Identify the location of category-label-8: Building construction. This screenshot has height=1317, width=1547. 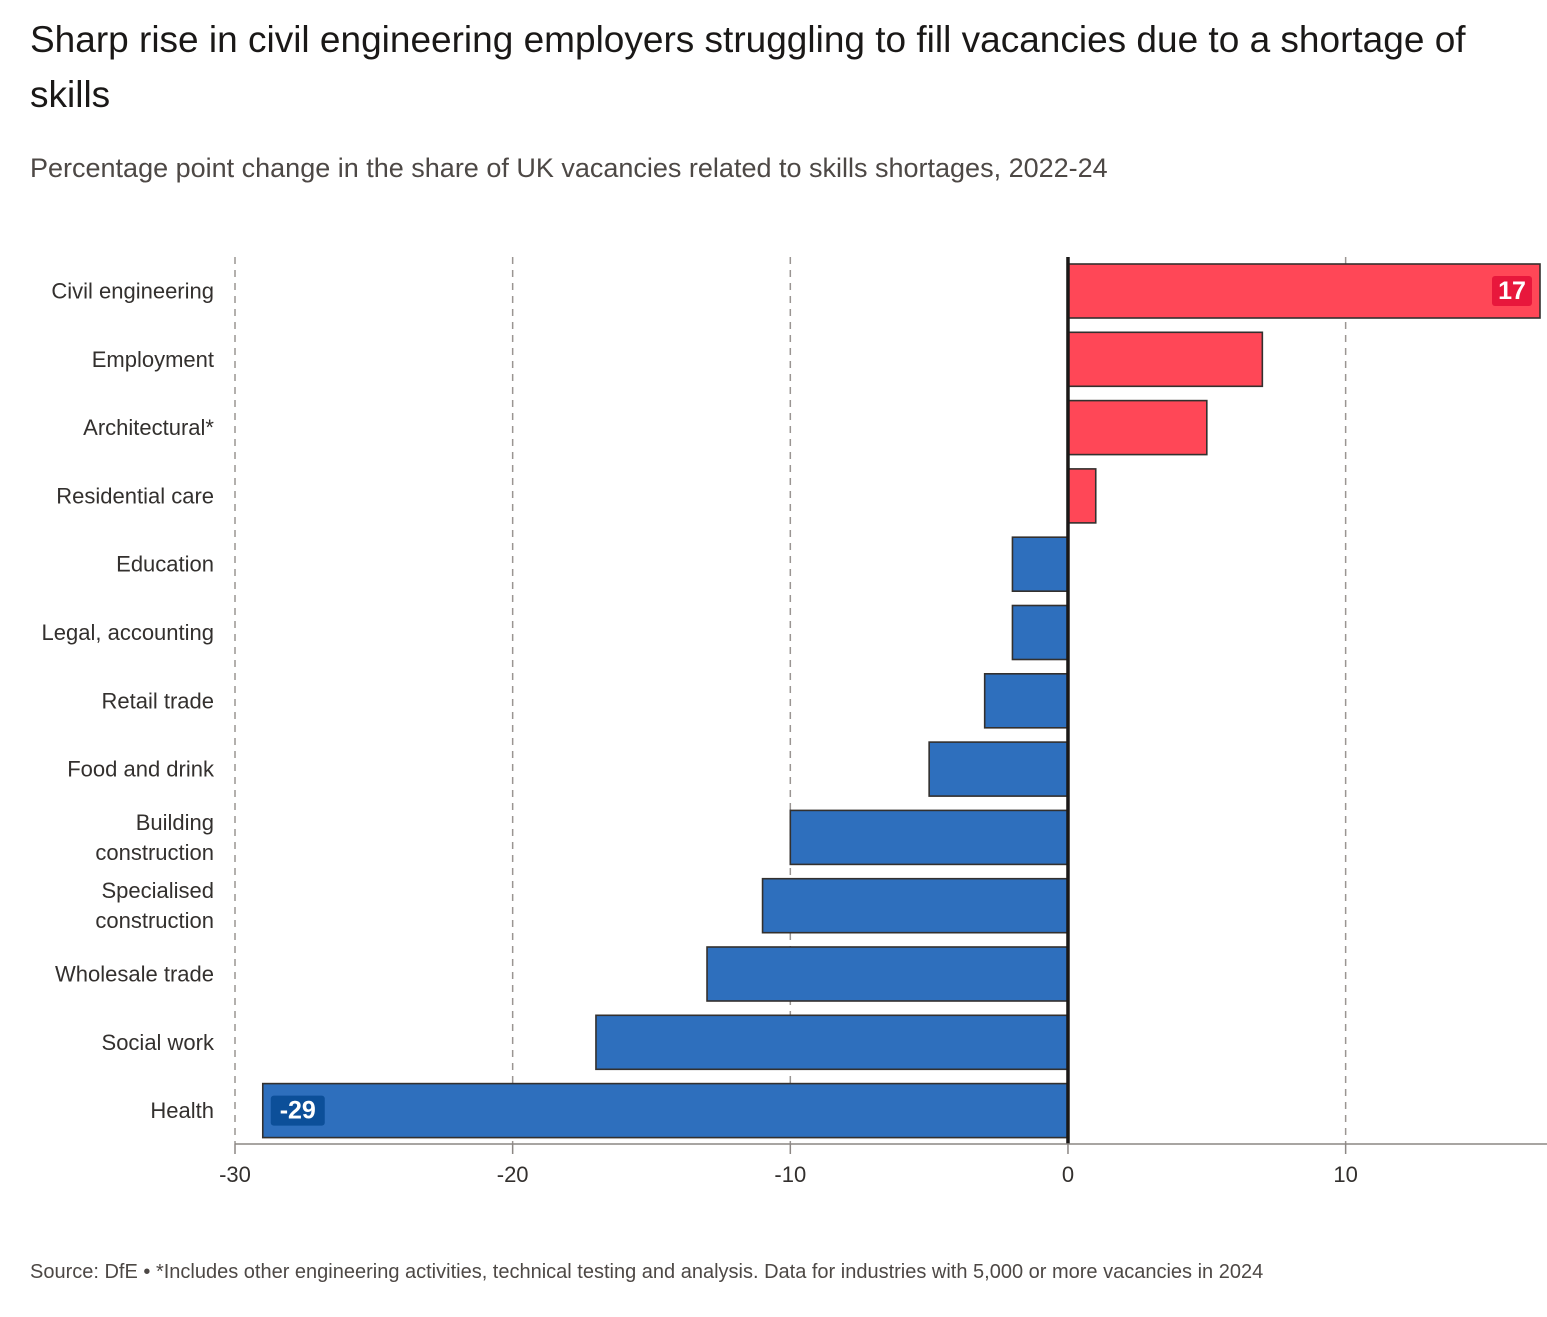
(154, 837).